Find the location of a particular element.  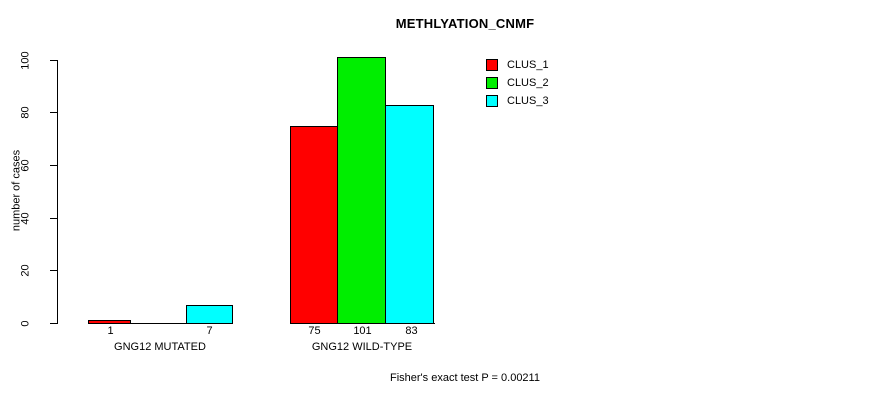

legend-item-clus-1: CLUS_1 is located at coordinates (517, 65).